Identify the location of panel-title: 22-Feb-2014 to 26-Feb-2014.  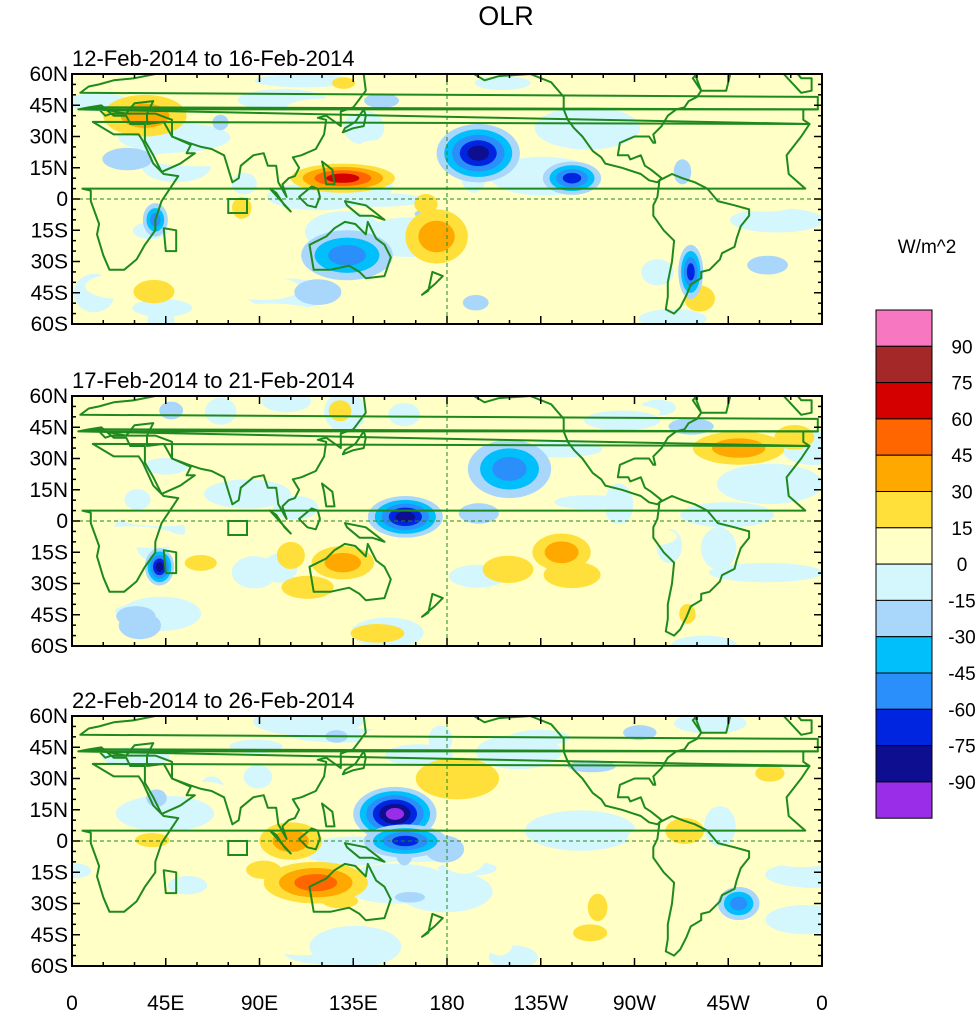
(213, 700).